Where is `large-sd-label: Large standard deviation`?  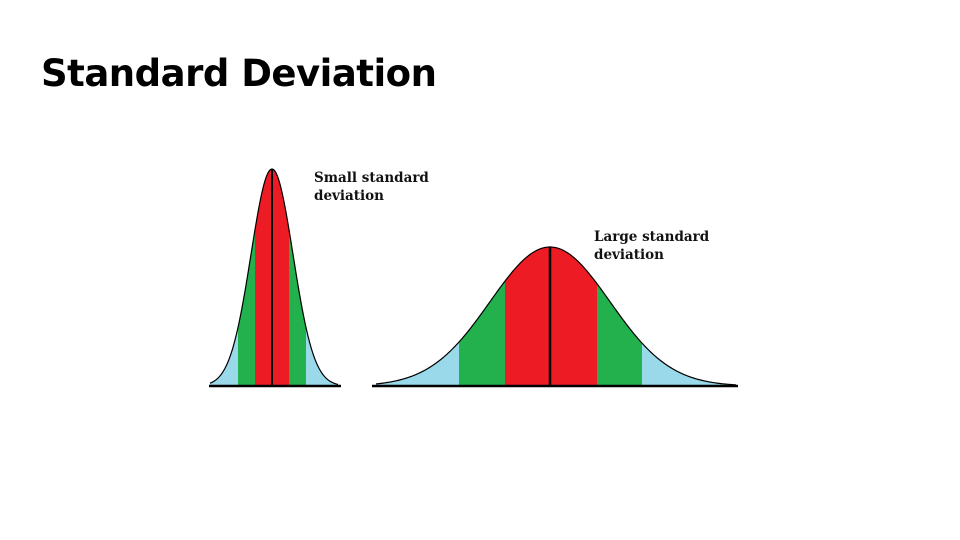
large-sd-label: Large standard deviation is located at coordinates (651, 246).